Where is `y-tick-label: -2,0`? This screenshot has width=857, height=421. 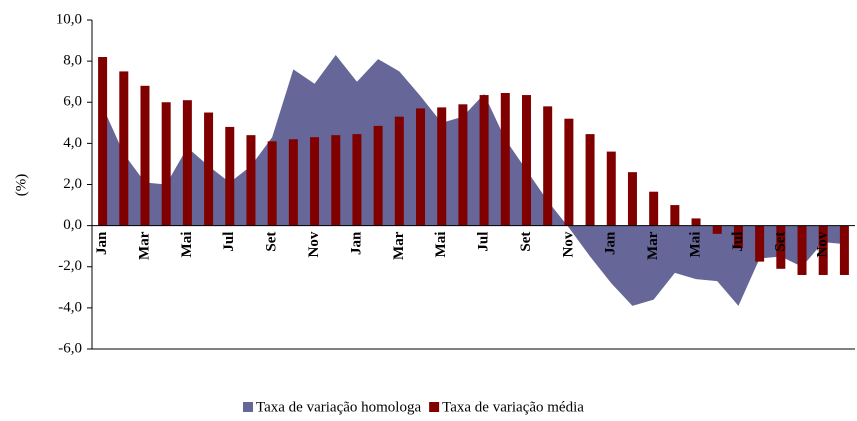
y-tick-label: -2,0 is located at coordinates (70, 266).